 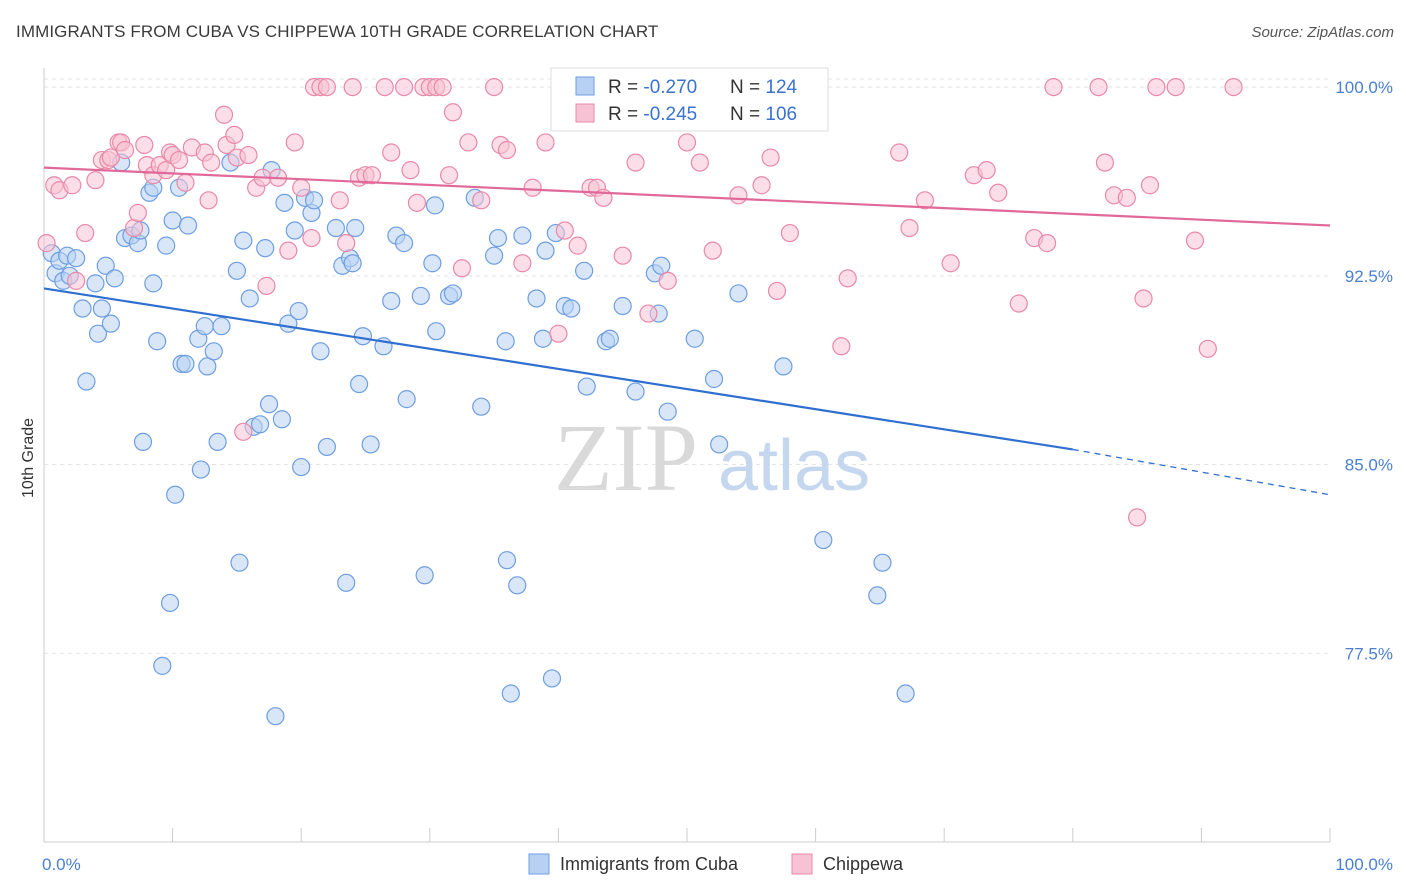 I want to click on x-tick-labels: 0.0% 100.0%, so click(x=717, y=864).